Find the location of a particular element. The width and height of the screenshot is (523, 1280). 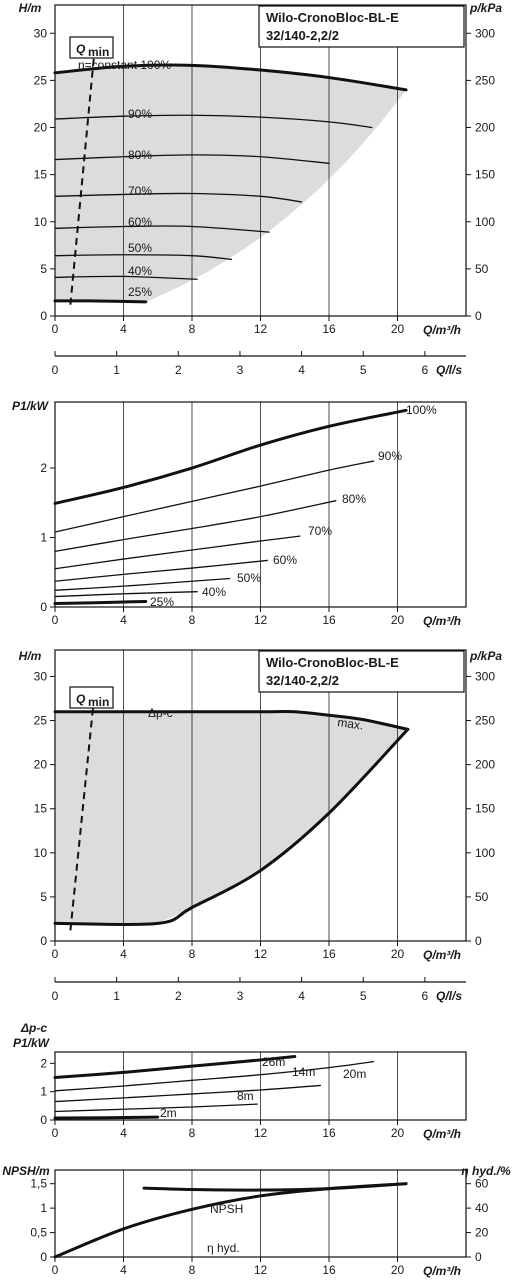

c2-xtick-label: 4 is located at coordinates (123, 620).